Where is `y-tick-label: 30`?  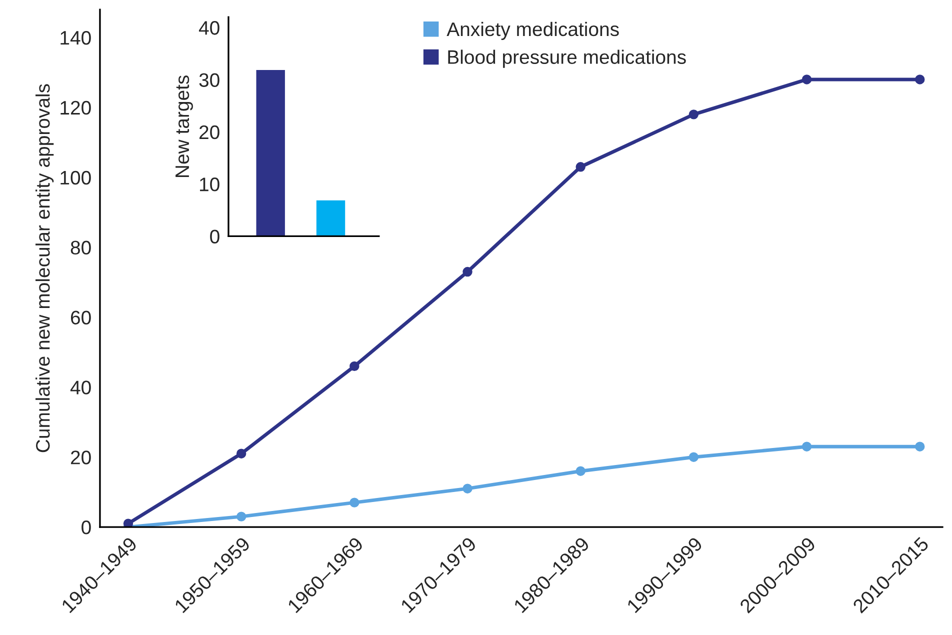 y-tick-label: 30 is located at coordinates (209, 80).